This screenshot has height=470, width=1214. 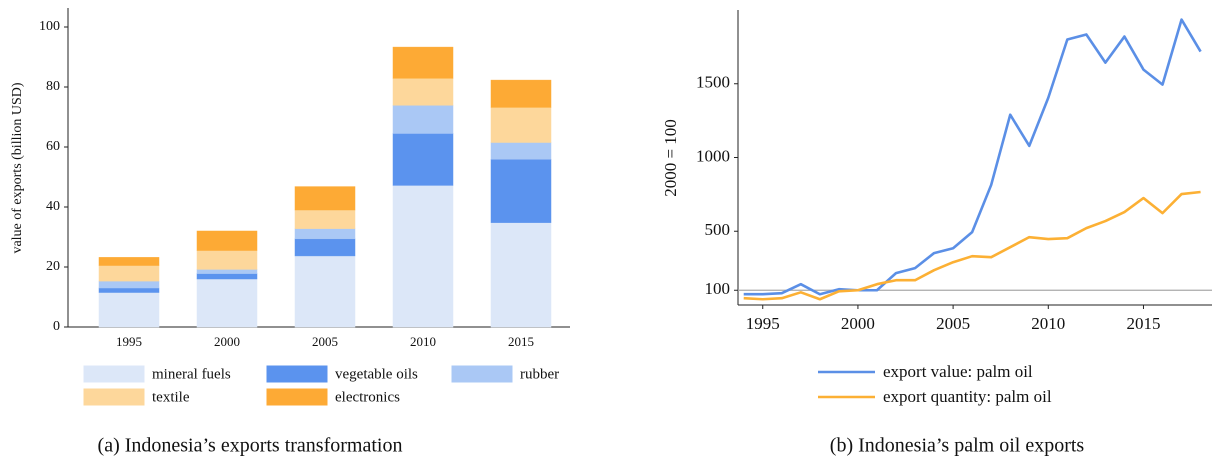 What do you see at coordinates (171, 397) in the screenshot?
I see `legend-label: textile` at bounding box center [171, 397].